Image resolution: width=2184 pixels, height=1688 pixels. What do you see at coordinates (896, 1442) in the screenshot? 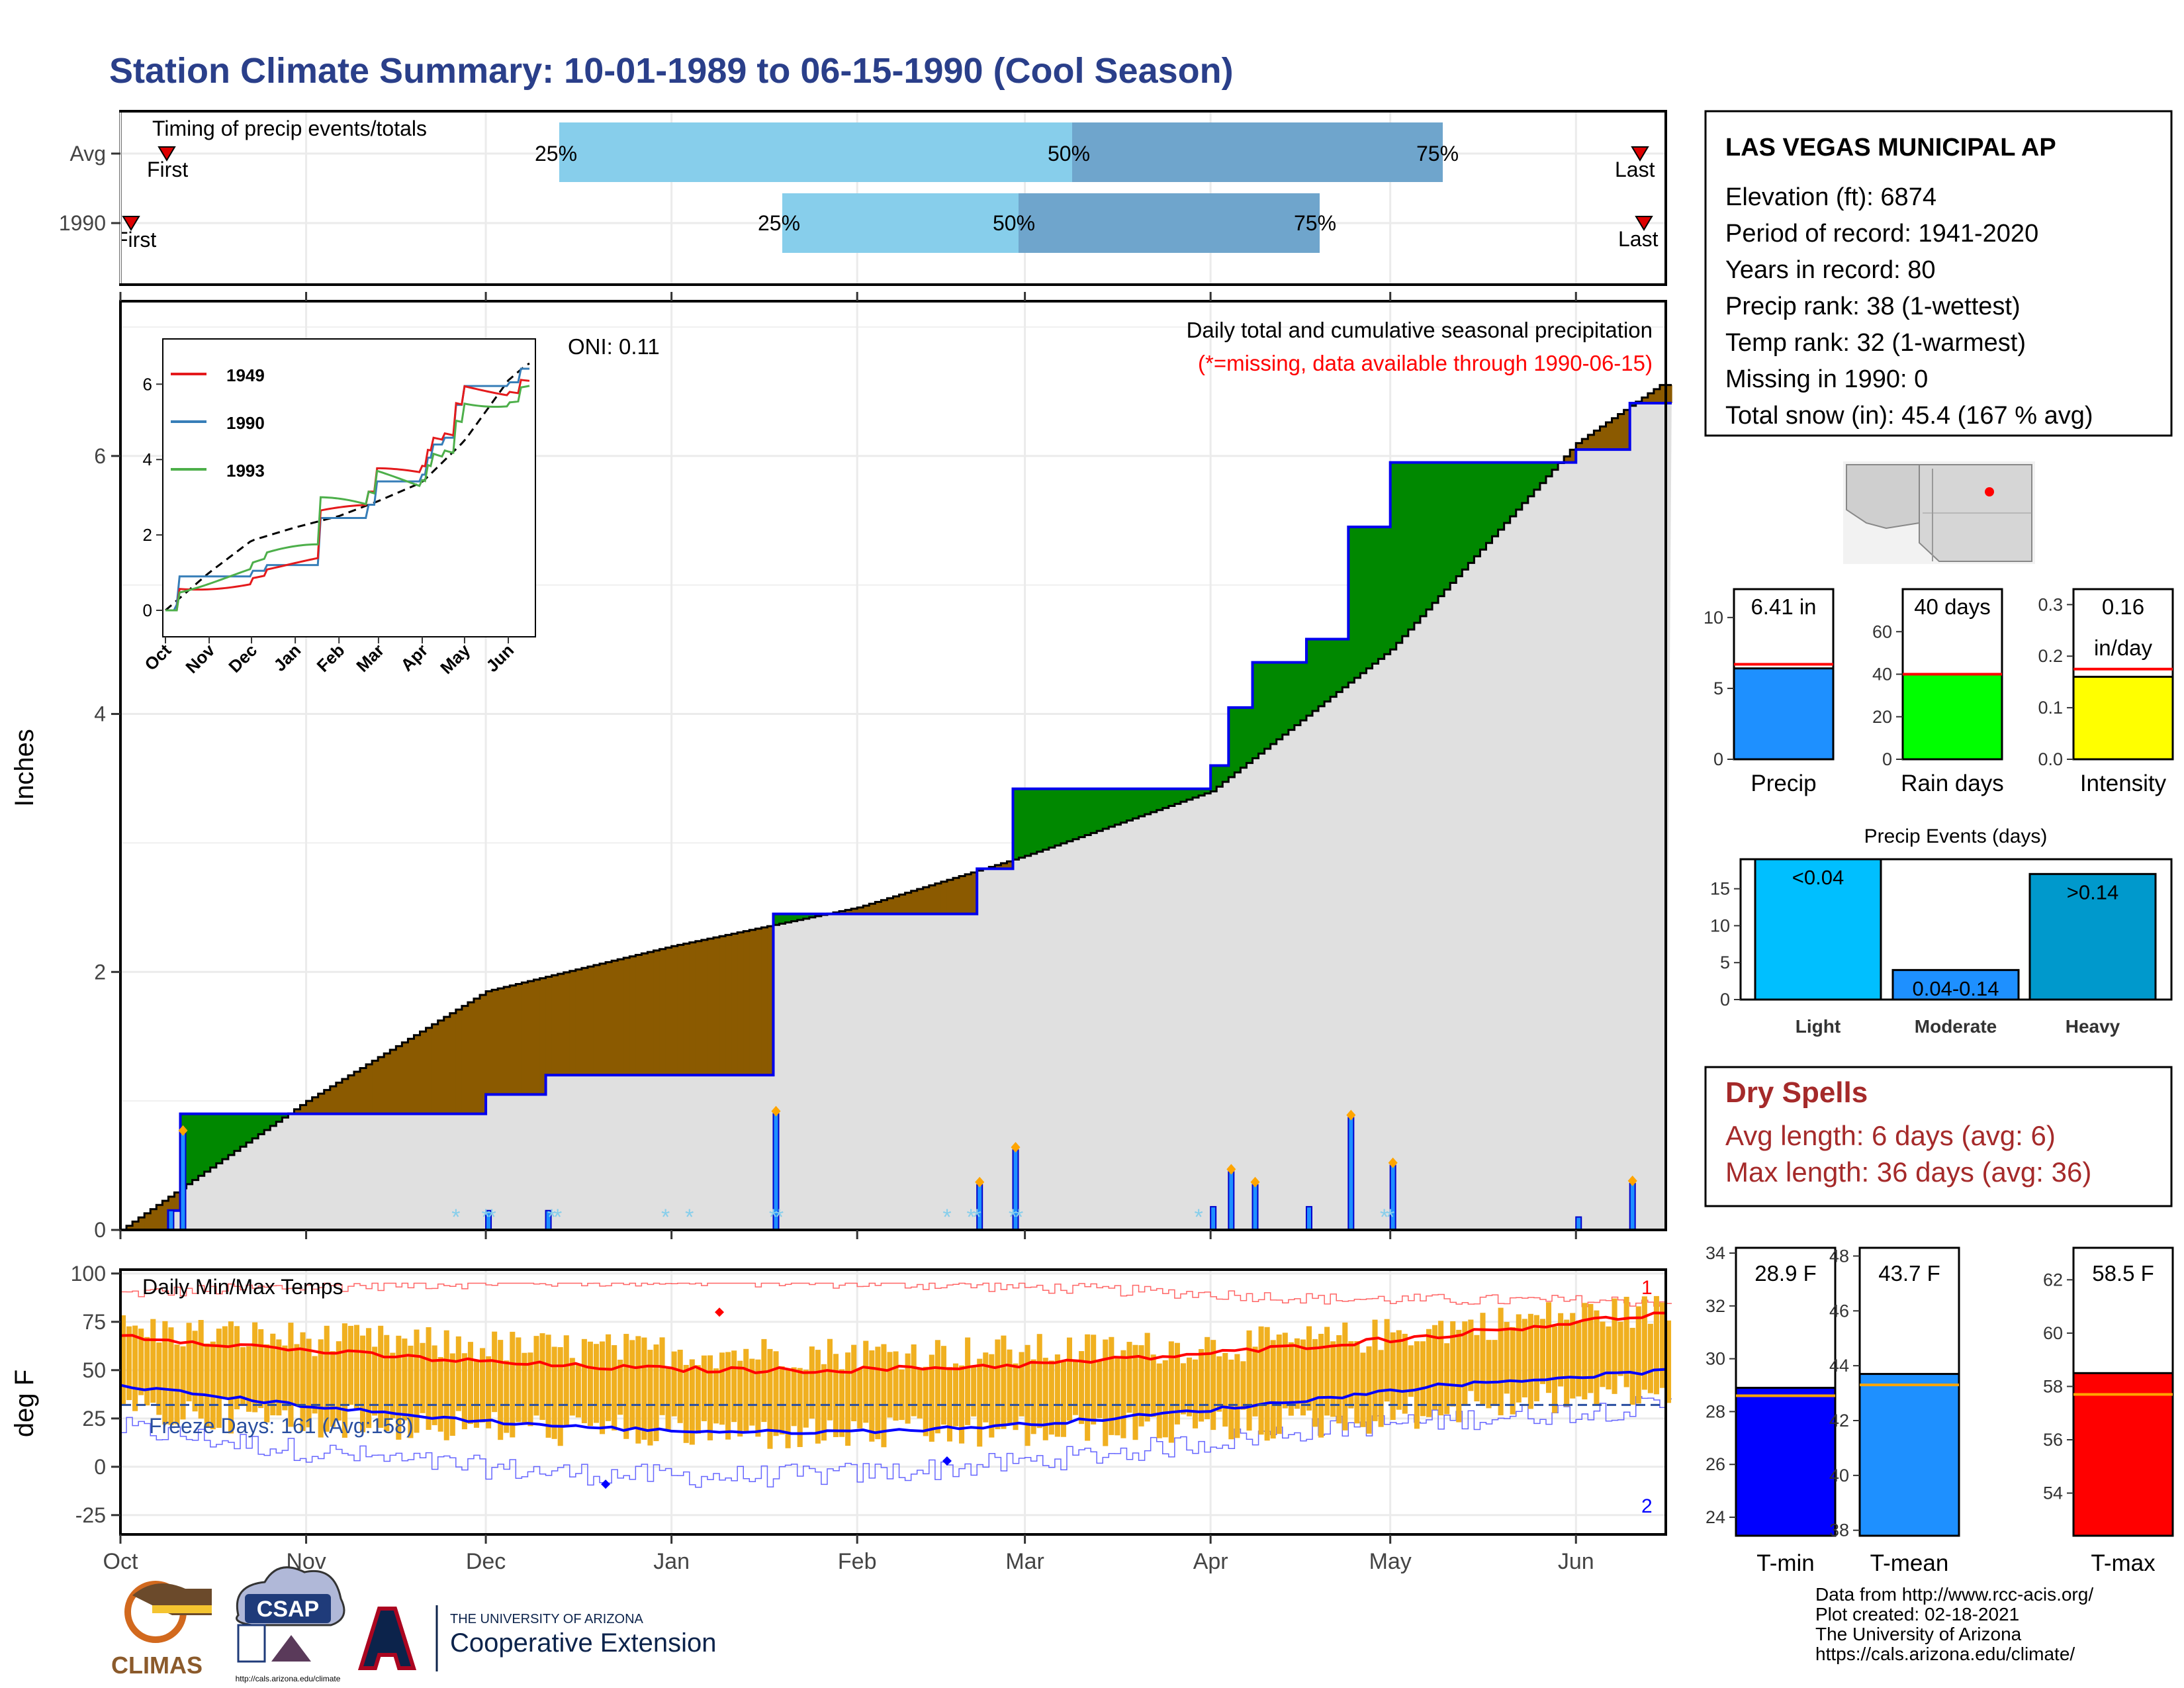
I see `record-min-line` at bounding box center [896, 1442].